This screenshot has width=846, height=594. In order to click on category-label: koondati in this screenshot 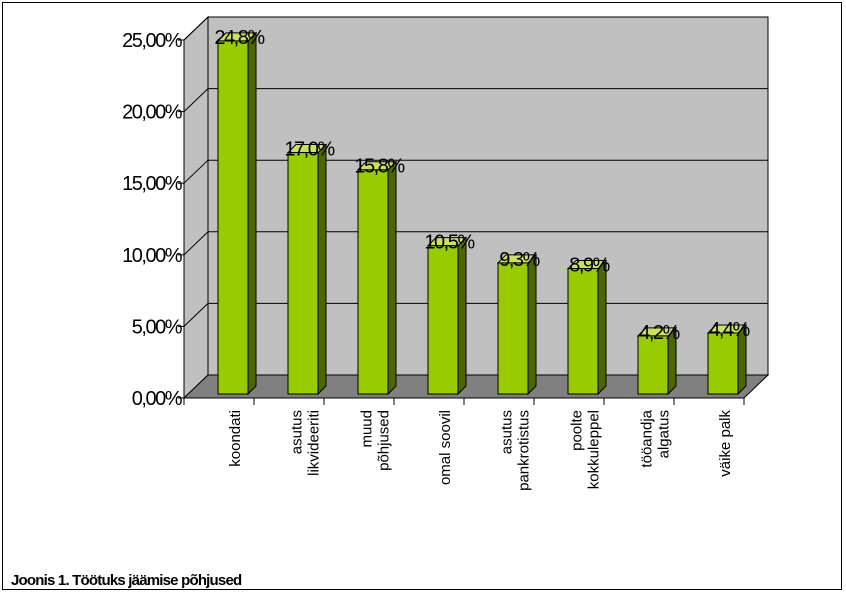, I will do `click(235, 438)`.